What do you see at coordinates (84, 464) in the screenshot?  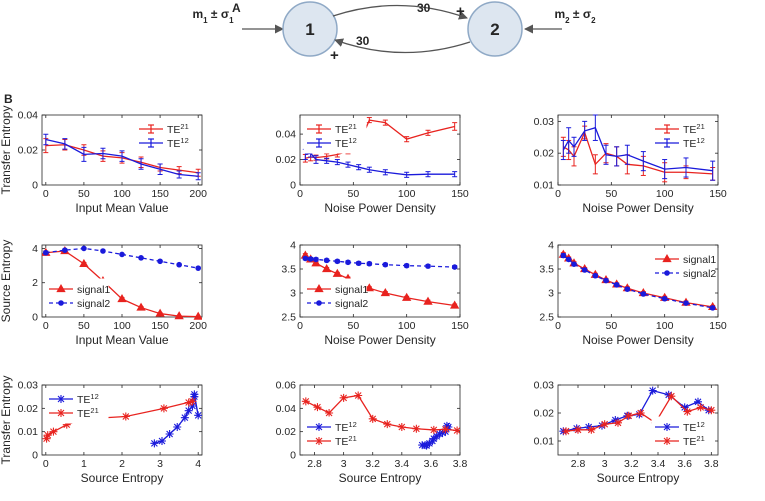 I see `x-tick-label: 1` at bounding box center [84, 464].